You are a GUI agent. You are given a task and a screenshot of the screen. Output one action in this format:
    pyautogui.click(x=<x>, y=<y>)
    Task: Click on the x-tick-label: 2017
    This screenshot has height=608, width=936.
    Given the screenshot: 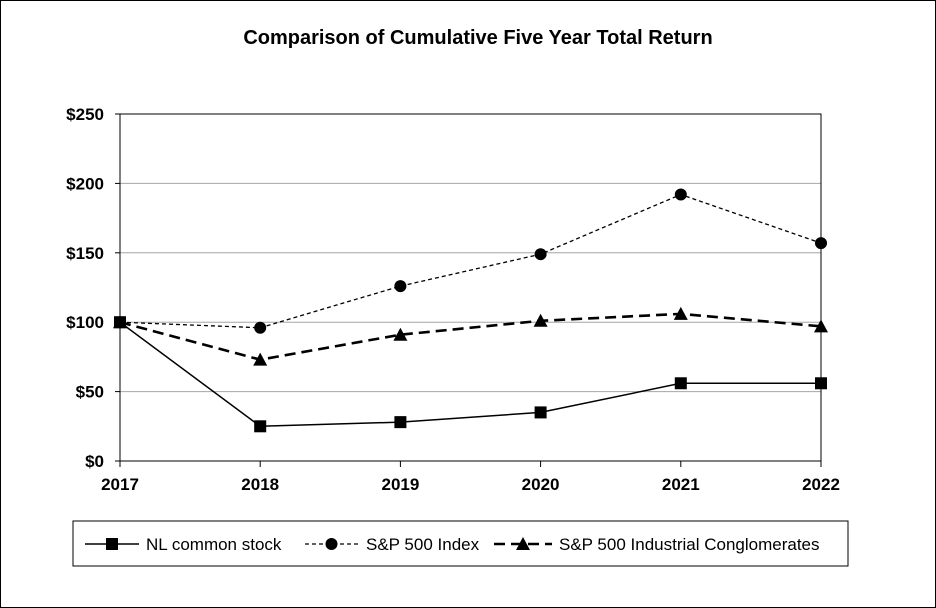 What is the action you would take?
    pyautogui.click(x=120, y=484)
    